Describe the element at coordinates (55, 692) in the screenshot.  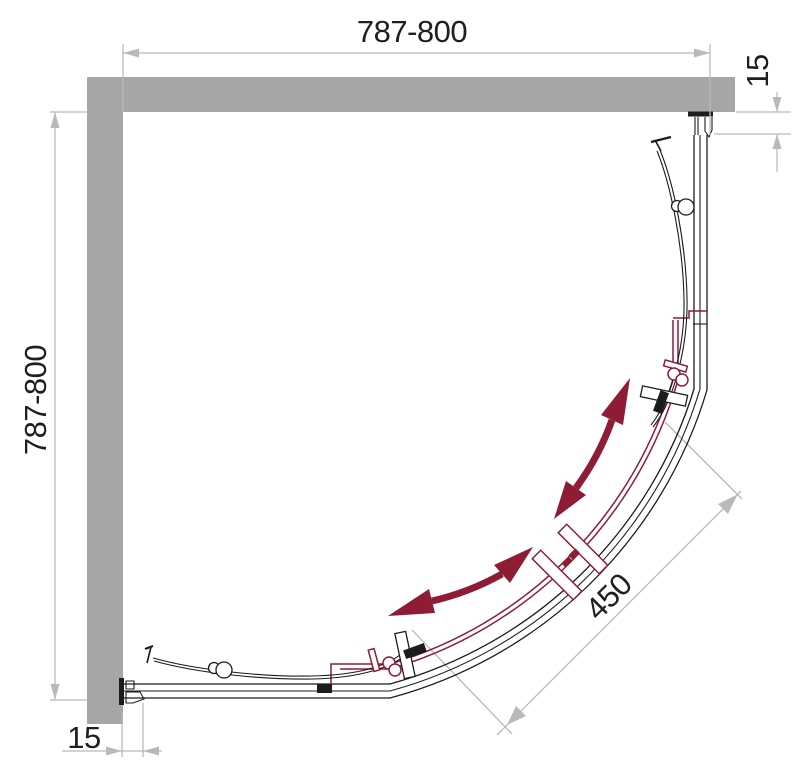
I see `dimension-arrow-bottom` at that location.